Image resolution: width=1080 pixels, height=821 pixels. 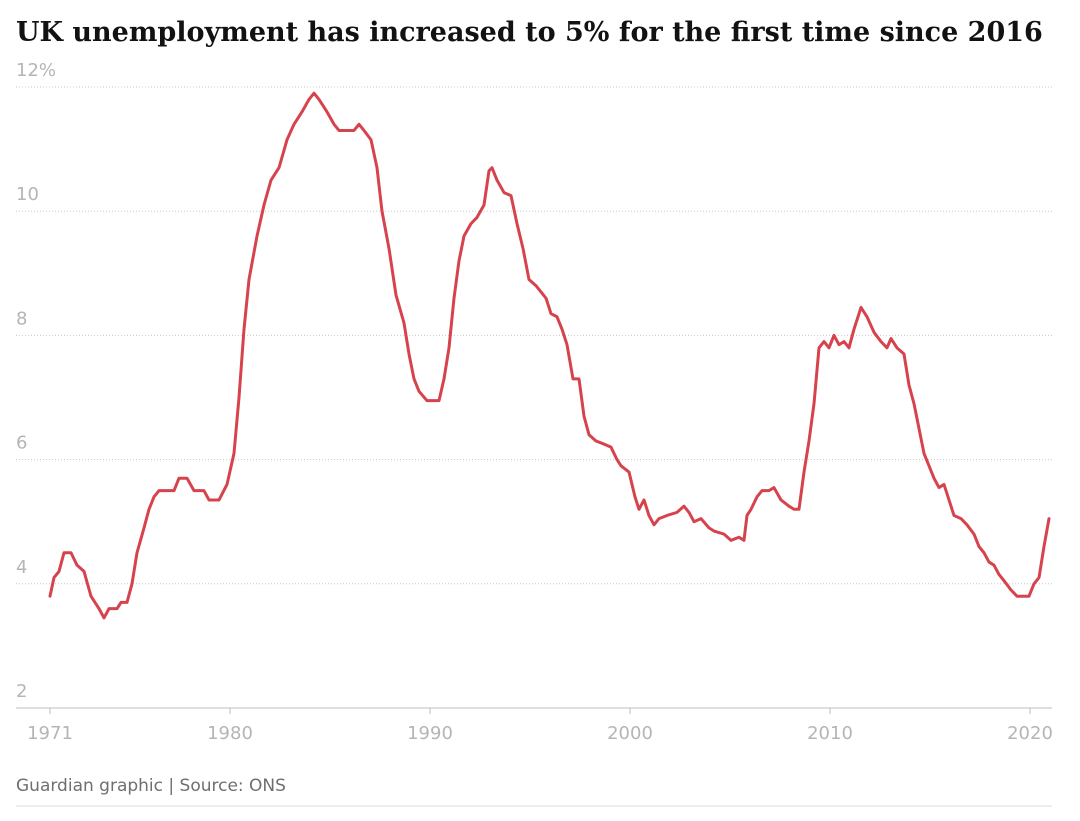 What do you see at coordinates (1030, 733) in the screenshot?
I see `x-tick-label: 2020` at bounding box center [1030, 733].